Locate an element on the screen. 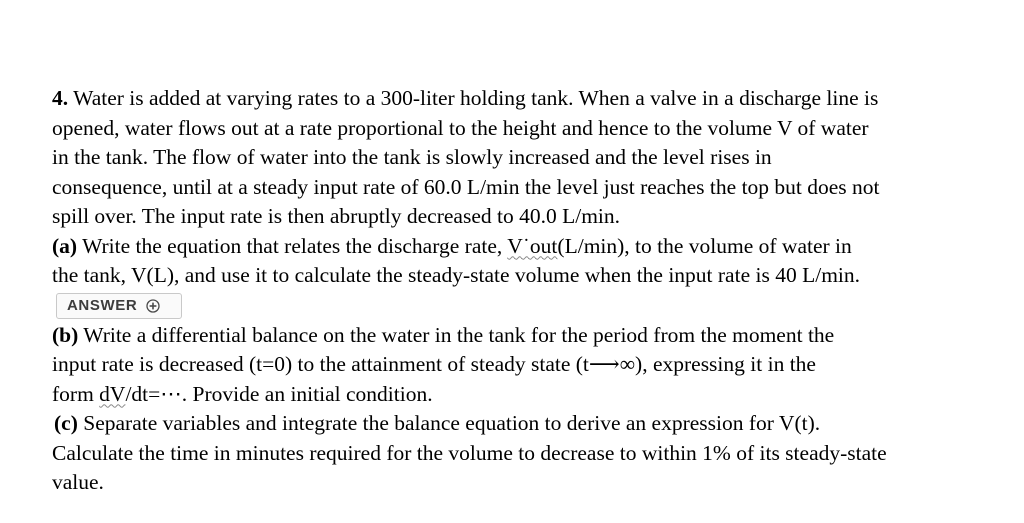 The width and height of the screenshot is (1024, 523). part-c-label: (c) is located at coordinates (66, 423).